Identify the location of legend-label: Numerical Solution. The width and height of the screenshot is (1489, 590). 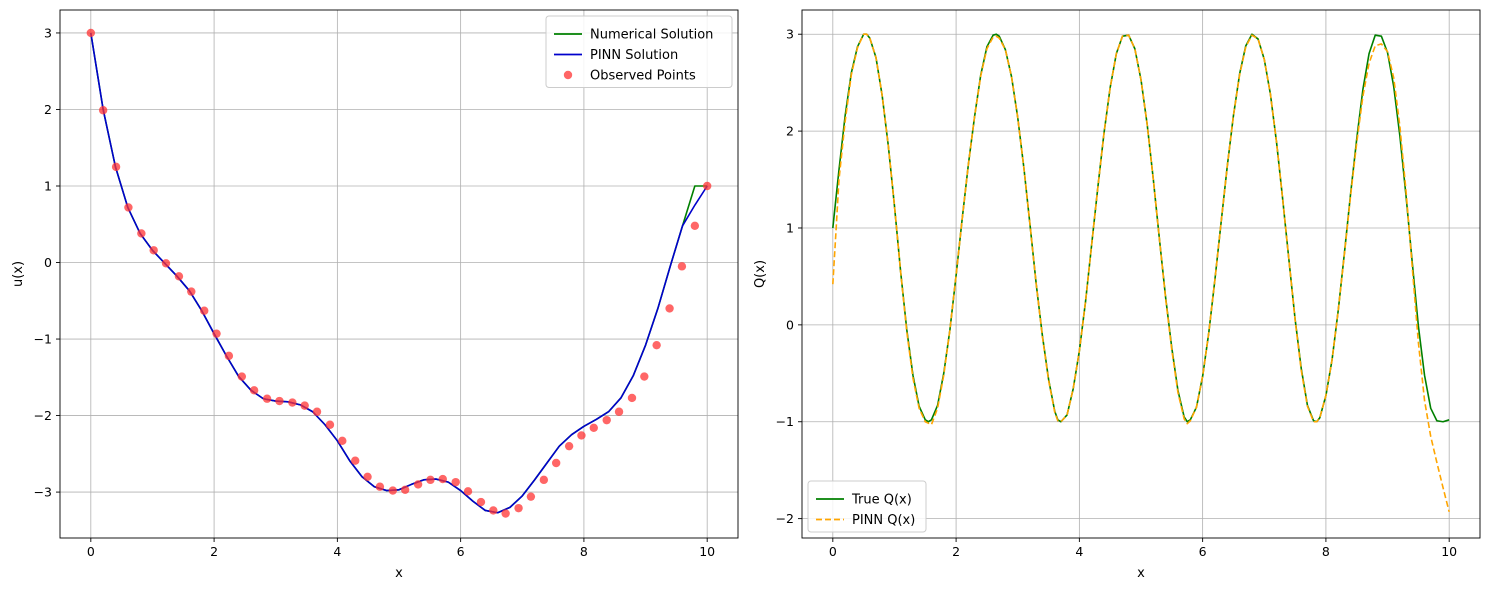
(651, 35).